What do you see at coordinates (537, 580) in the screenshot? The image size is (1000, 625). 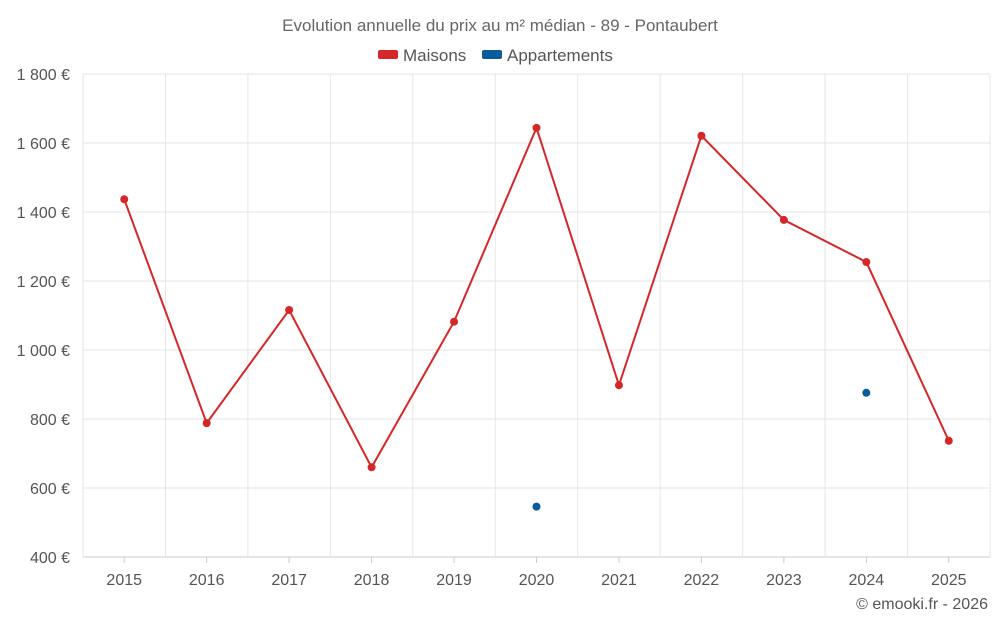 I see `x-tick-label: 2020` at bounding box center [537, 580].